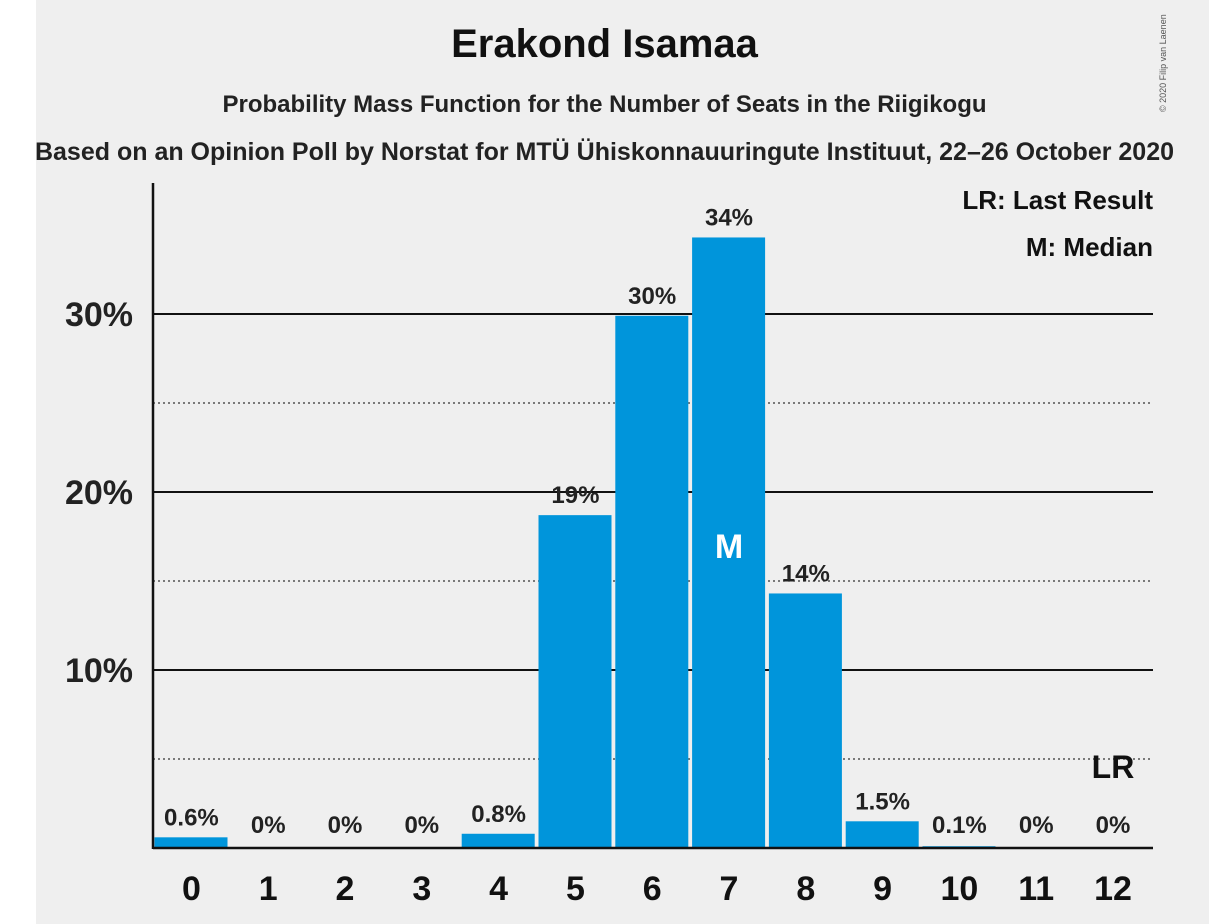 The image size is (1209, 924). I want to click on median-marker: M, so click(729, 547).